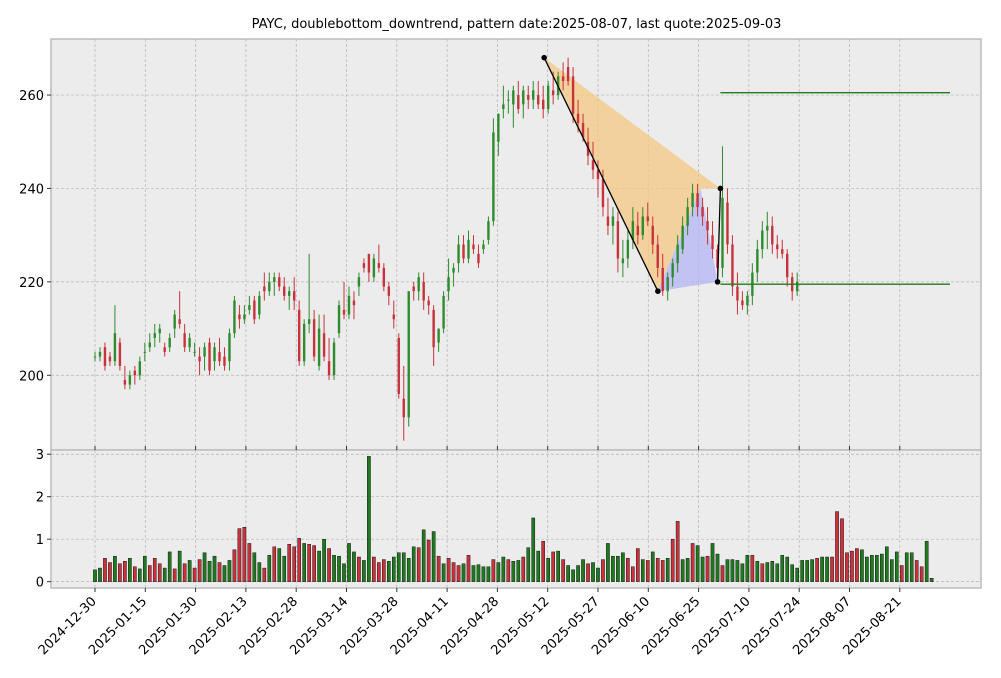  I want to click on volume-y-tick-label: 3, so click(40, 455).